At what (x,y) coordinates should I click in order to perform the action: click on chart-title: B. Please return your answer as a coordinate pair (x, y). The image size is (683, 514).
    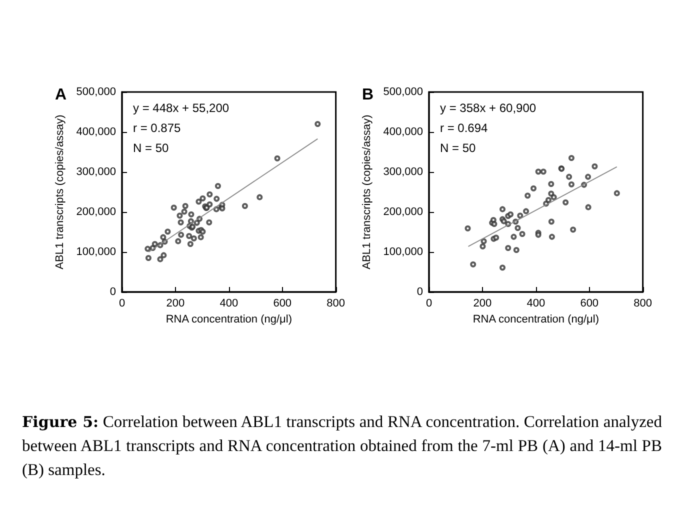
    Looking at the image, I should click on (368, 95).